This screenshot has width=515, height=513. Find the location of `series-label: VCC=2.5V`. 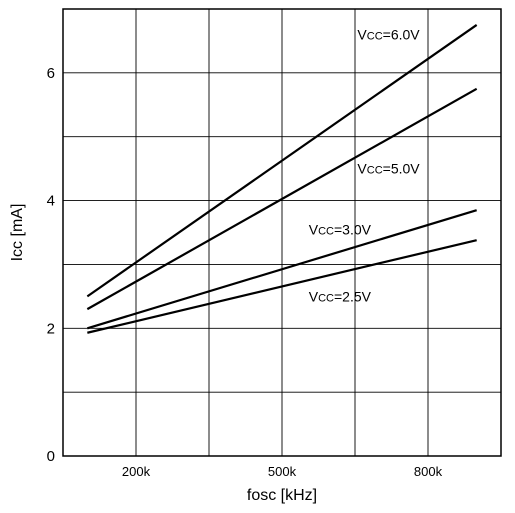

series-label: VCC=2.5V is located at coordinates (340, 296).